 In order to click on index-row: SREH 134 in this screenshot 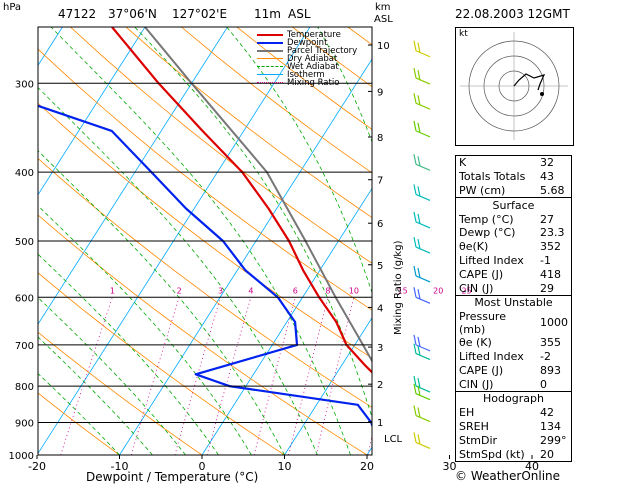, I will do `click(513, 426)`.